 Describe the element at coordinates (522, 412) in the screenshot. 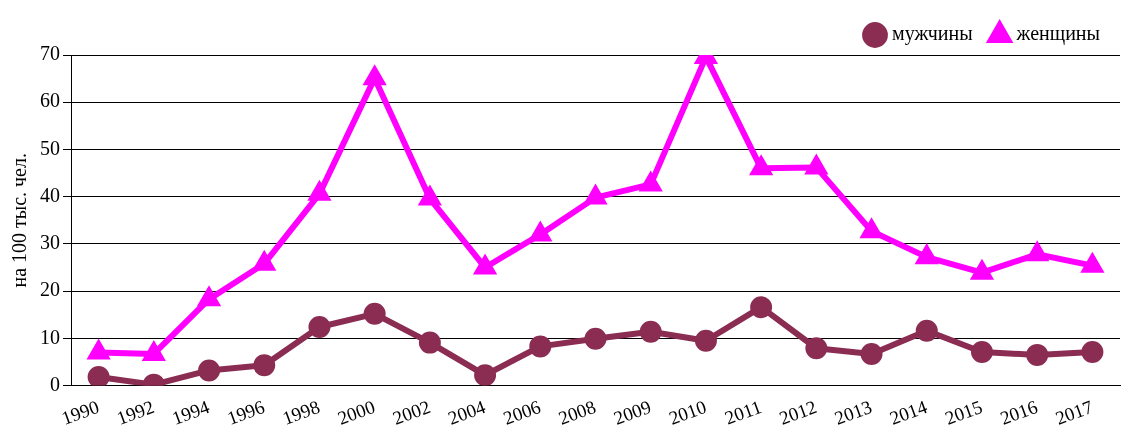

I see `x-tick-label: 2006` at that location.